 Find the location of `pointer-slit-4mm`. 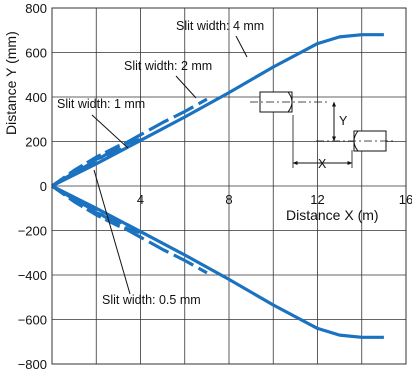

pointer-slit-4mm is located at coordinates (241, 46).